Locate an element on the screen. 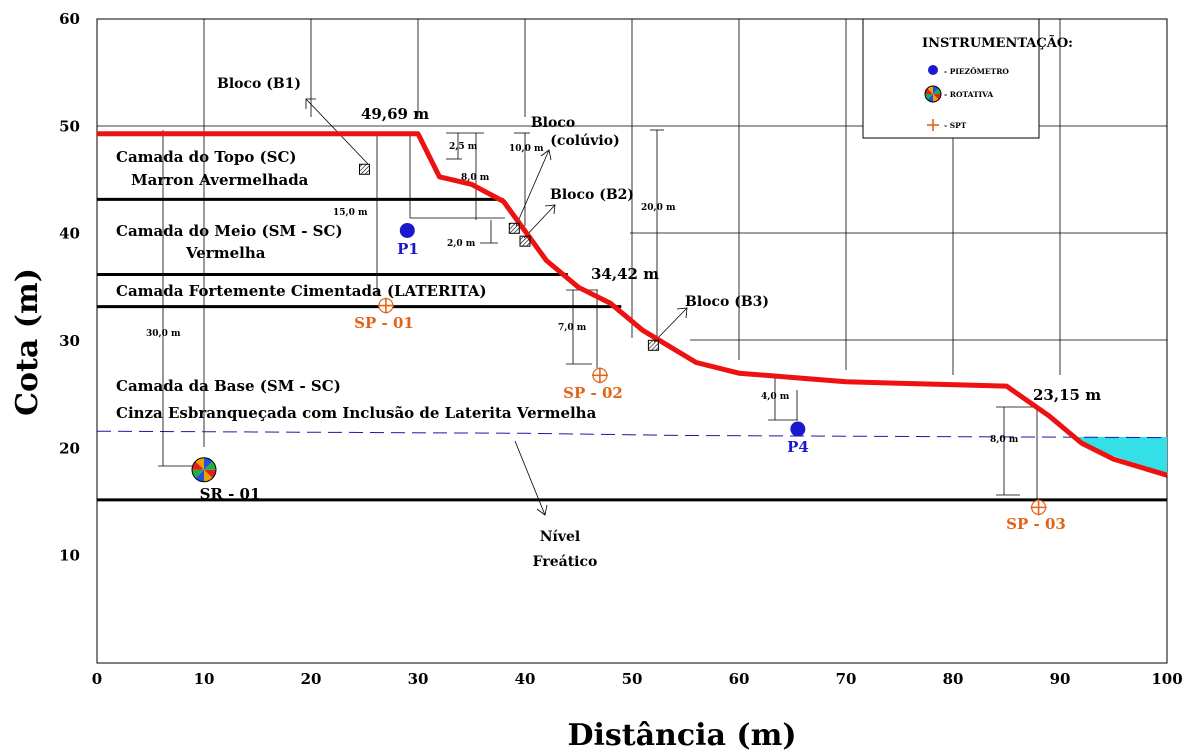 The image size is (1188, 756). y-axis-title: Cota (m) is located at coordinates (27, 342).